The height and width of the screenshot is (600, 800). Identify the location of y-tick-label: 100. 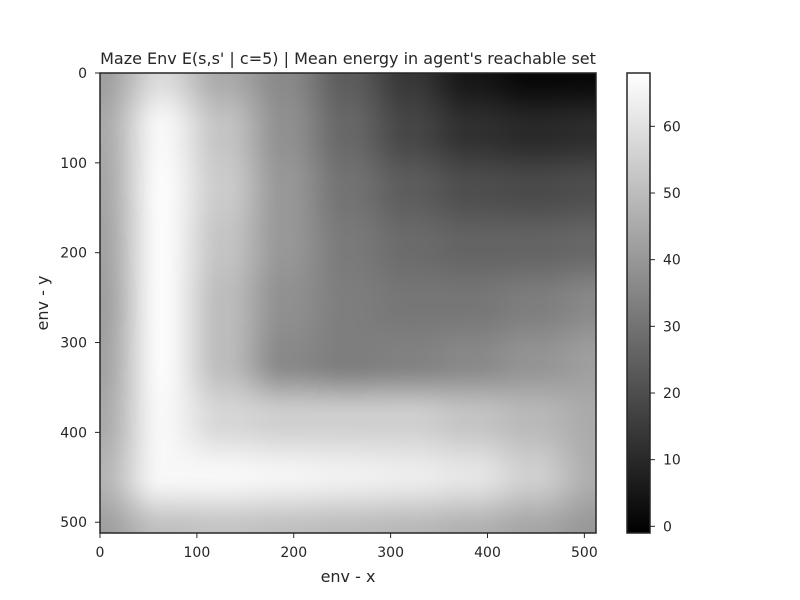
(73, 164).